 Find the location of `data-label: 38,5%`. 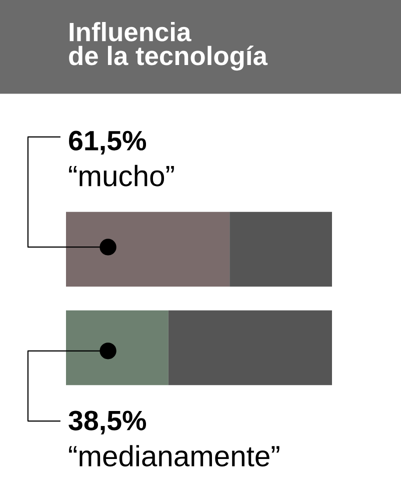

data-label: 38,5% is located at coordinates (107, 422).